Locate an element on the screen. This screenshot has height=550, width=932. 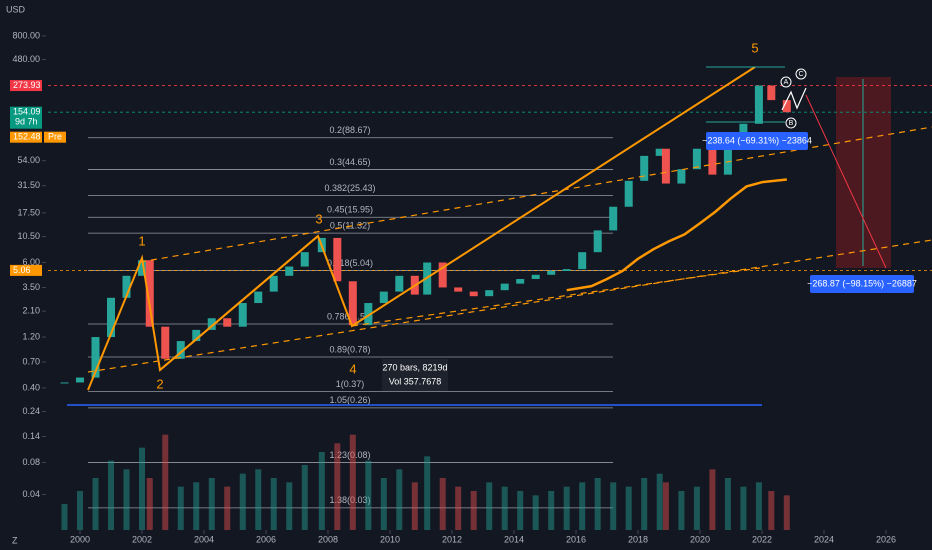
moving-average is located at coordinates (676, 235).